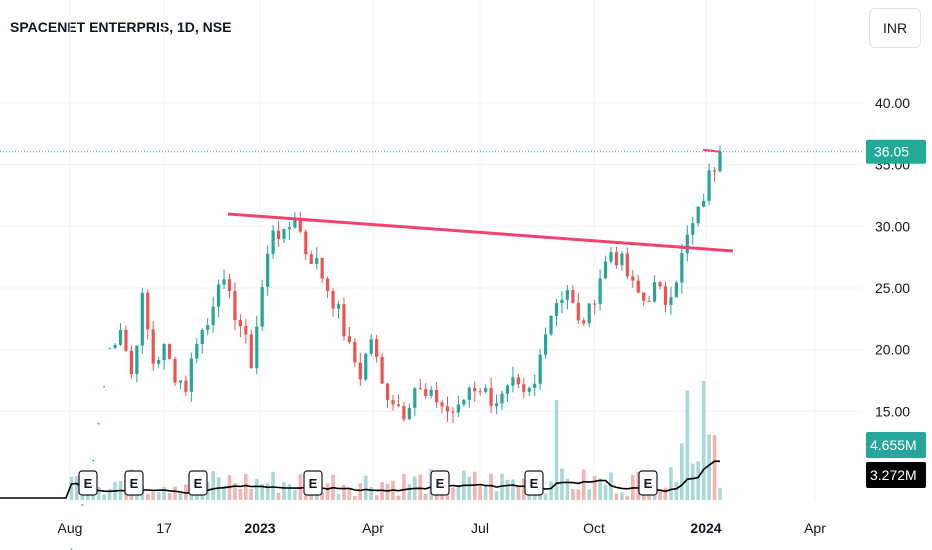  What do you see at coordinates (164, 528) in the screenshot?
I see `x-tick-label: 17` at bounding box center [164, 528].